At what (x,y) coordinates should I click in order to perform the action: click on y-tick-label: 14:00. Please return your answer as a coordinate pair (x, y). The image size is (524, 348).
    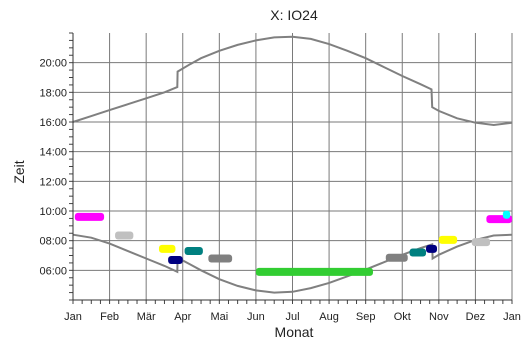
    Looking at the image, I should click on (53, 153).